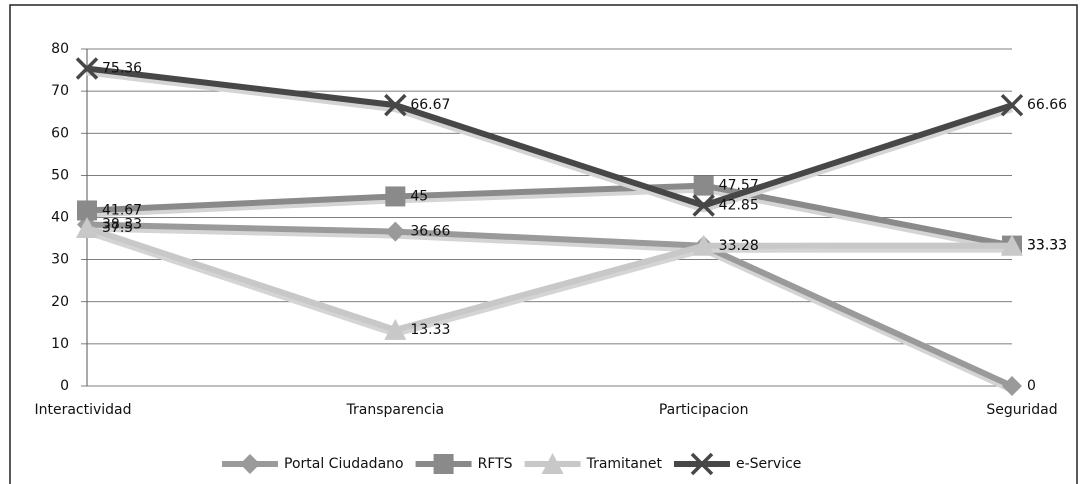 Image resolution: width=1080 pixels, height=484 pixels. I want to click on data-label: 36.66, so click(430, 232).